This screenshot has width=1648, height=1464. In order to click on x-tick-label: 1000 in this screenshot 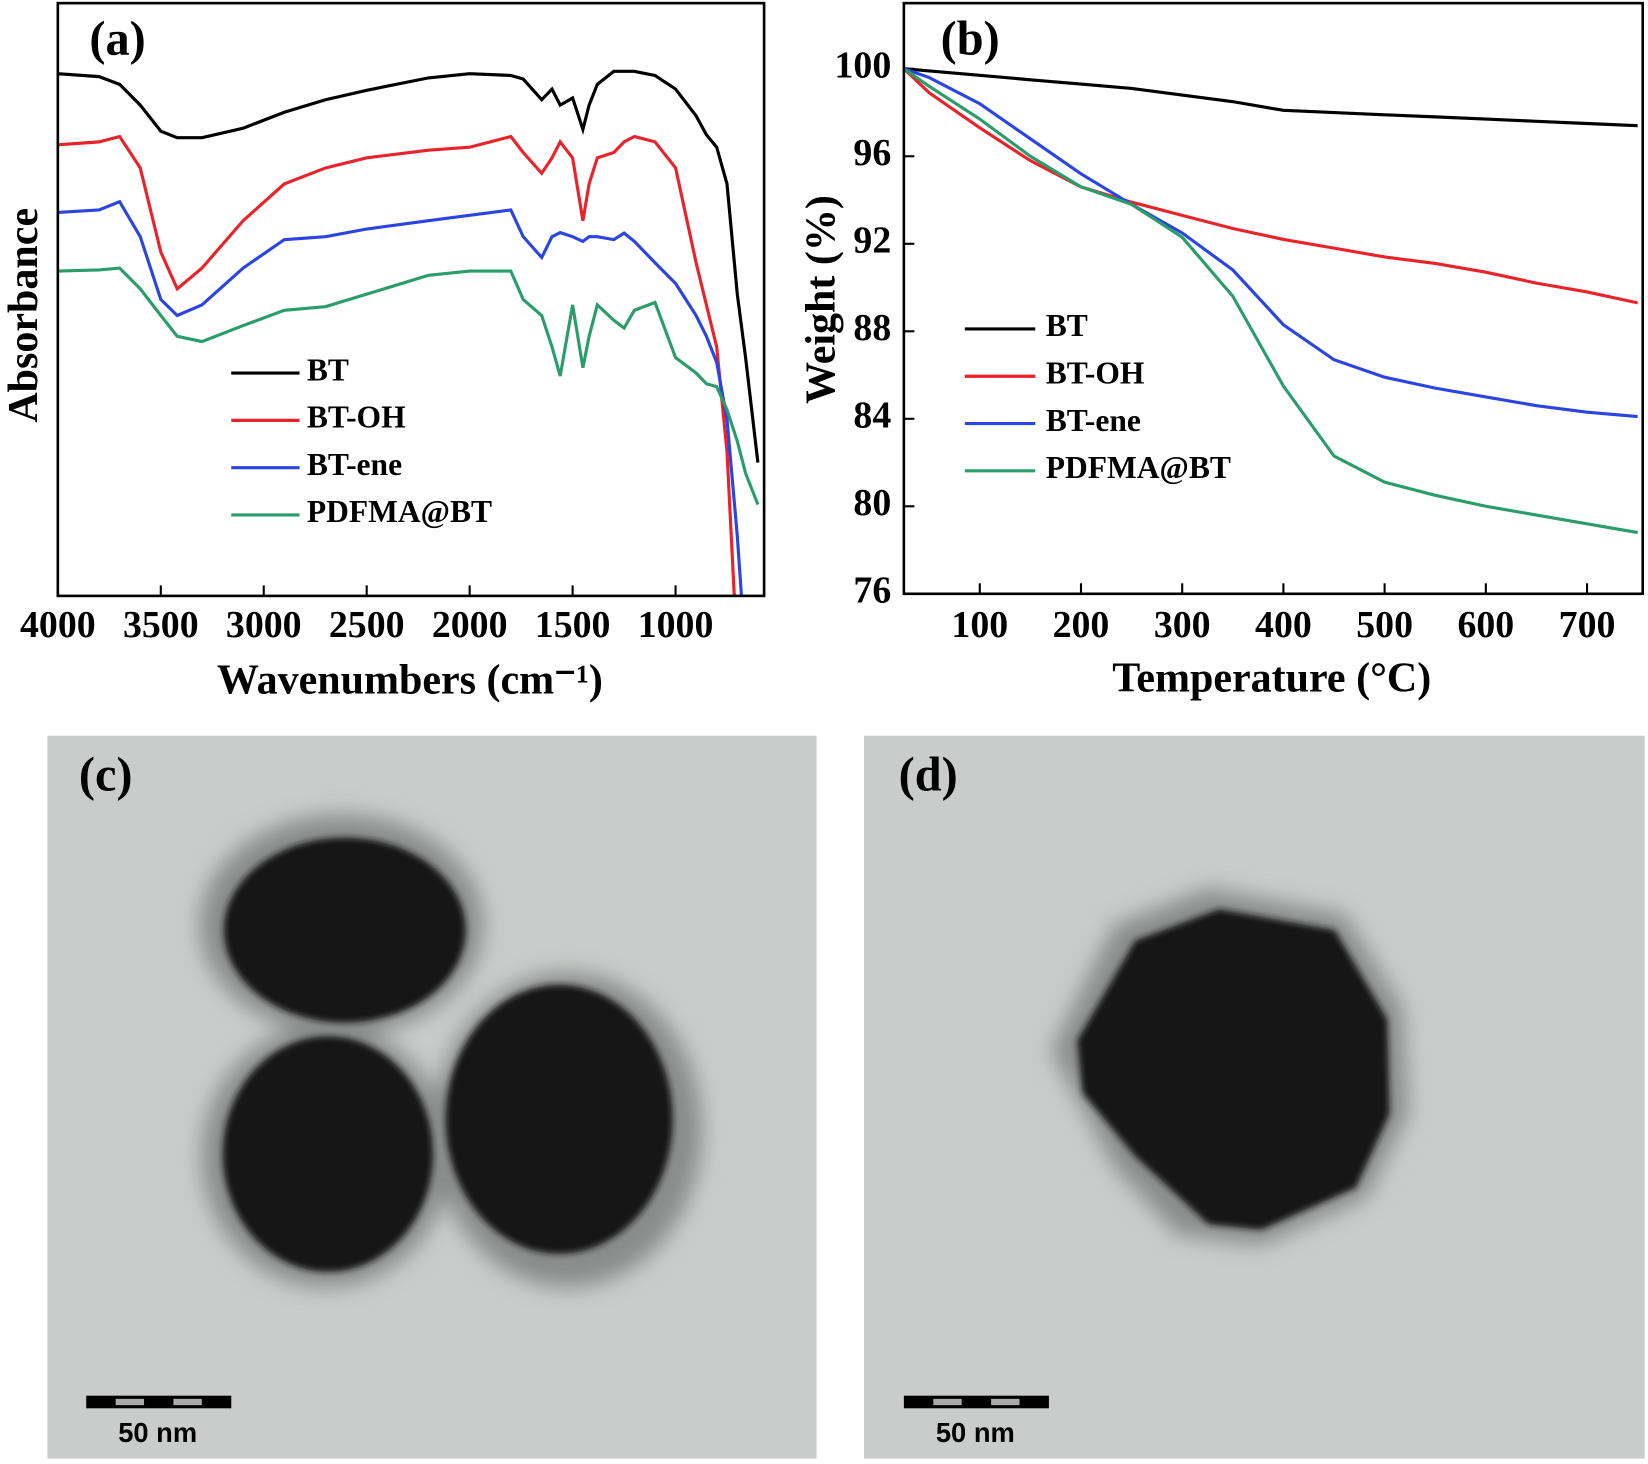, I will do `click(676, 625)`.